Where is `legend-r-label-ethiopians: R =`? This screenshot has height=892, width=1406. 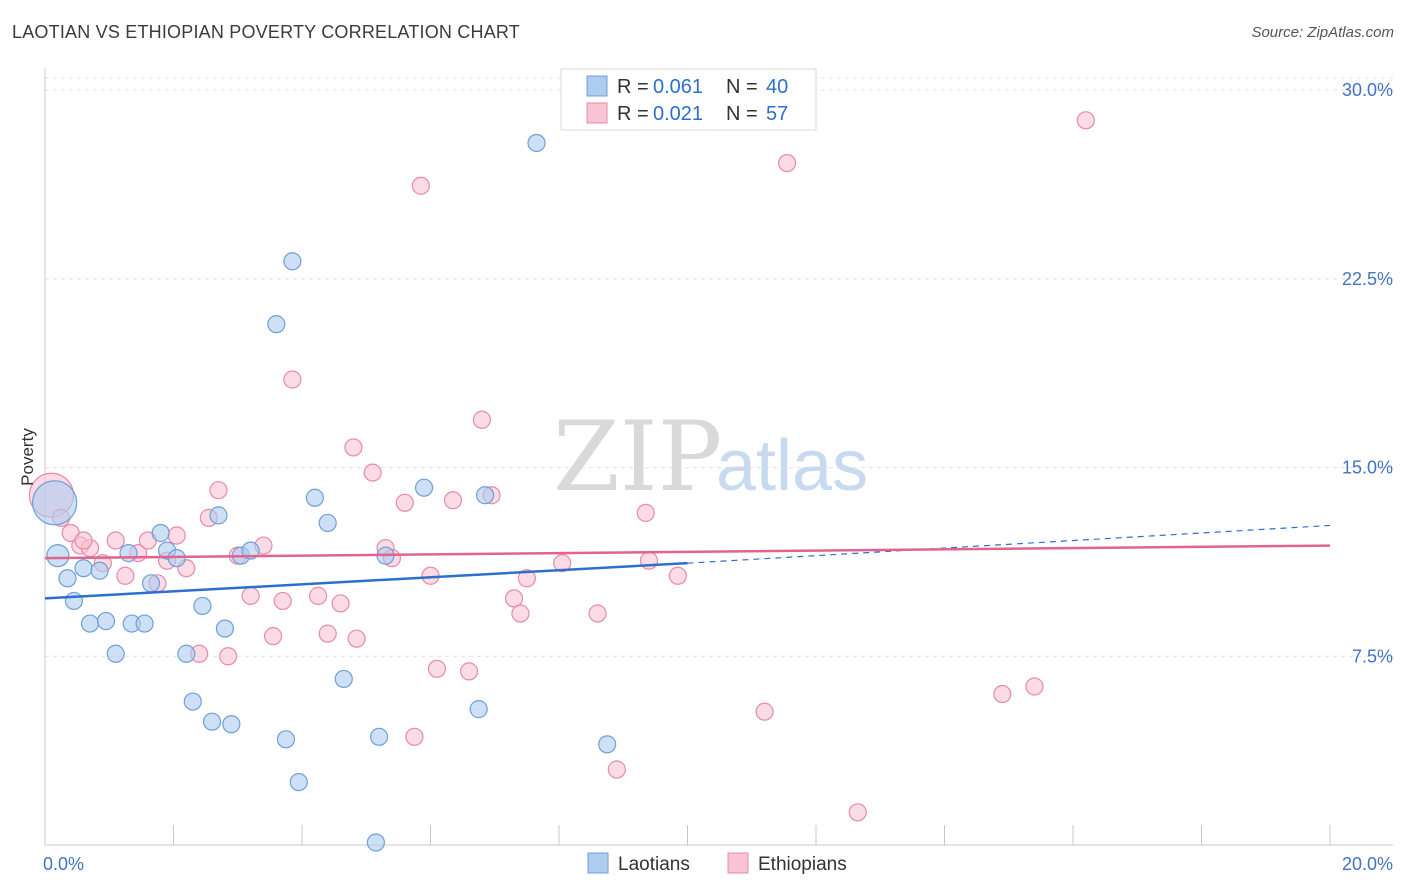
legend-r-label-ethiopians: R = is located at coordinates (633, 114).